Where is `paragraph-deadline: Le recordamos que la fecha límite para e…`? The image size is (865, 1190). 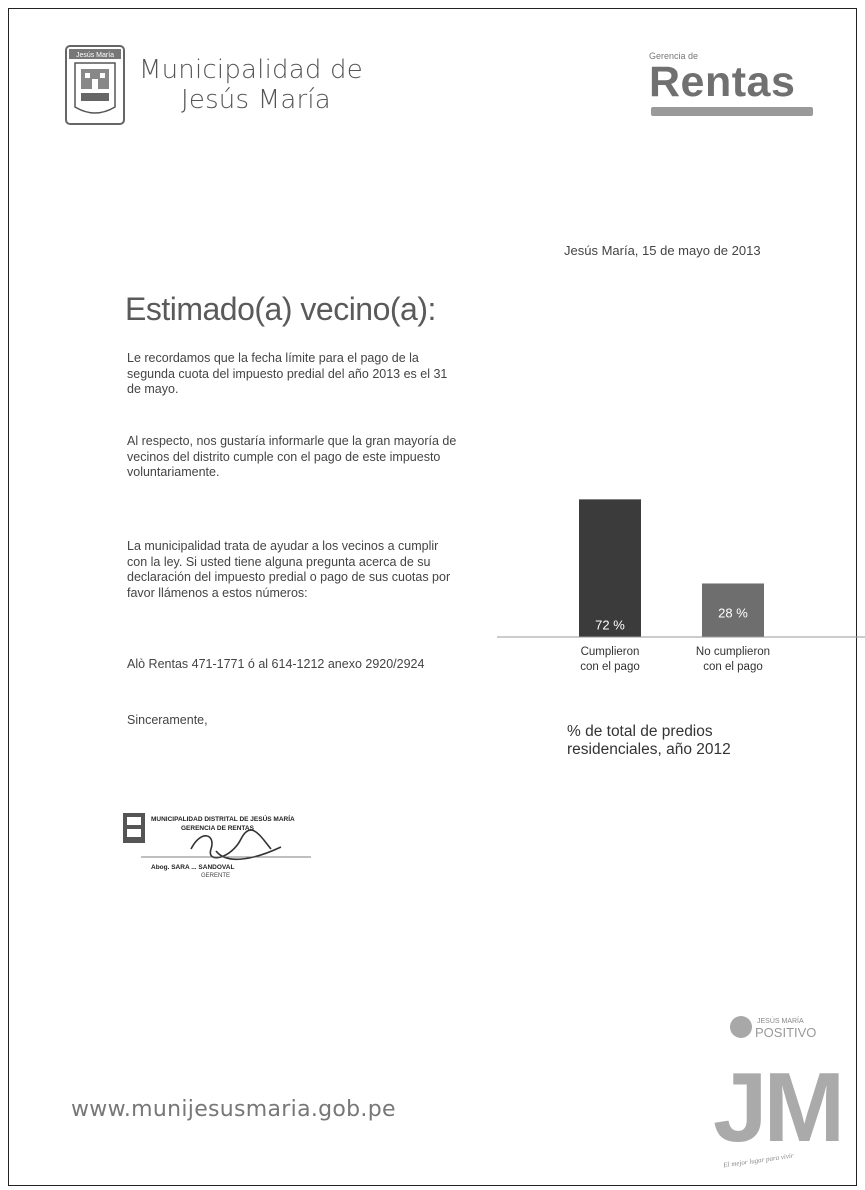 paragraph-deadline: Le recordamos que la fecha límite para e… is located at coordinates (287, 373).